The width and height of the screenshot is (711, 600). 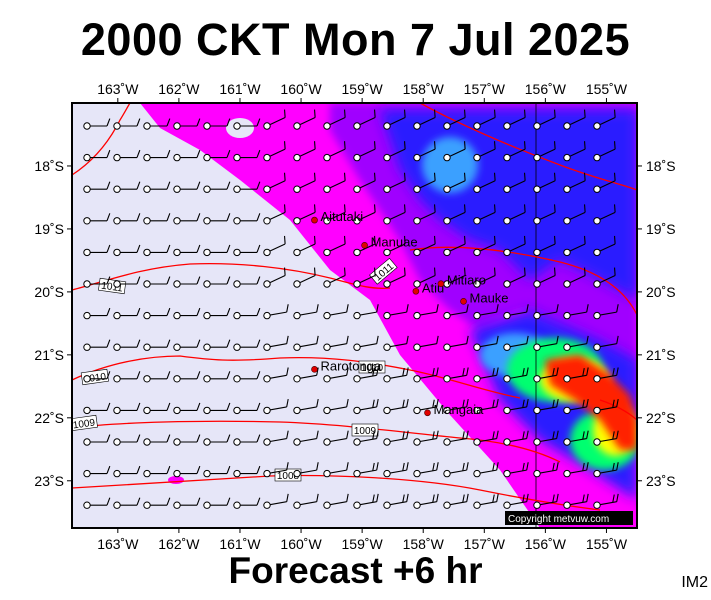 What do you see at coordinates (661, 355) in the screenshot?
I see `lat-tick-label-right: 21˚S` at bounding box center [661, 355].